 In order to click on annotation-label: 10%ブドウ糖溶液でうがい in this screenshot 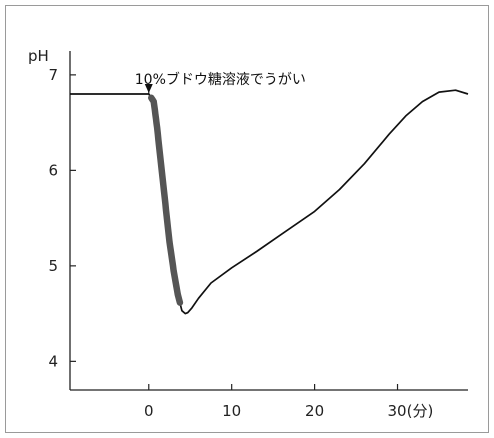, I will do `click(220, 79)`.